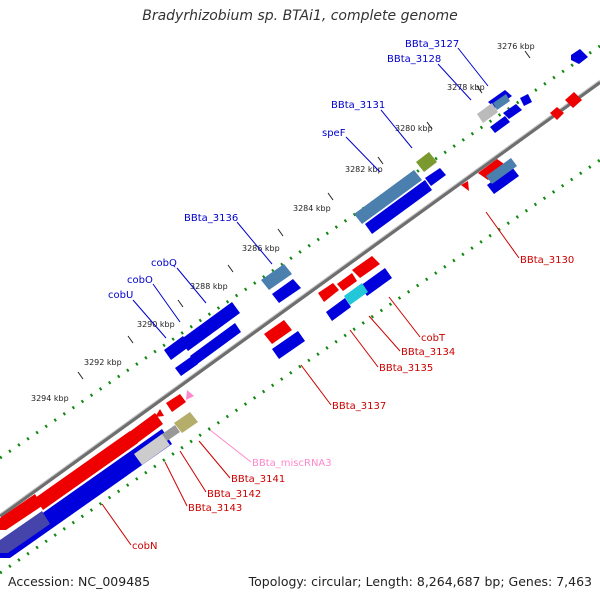  I want to click on feature-steelblue-speF, so click(388, 197).